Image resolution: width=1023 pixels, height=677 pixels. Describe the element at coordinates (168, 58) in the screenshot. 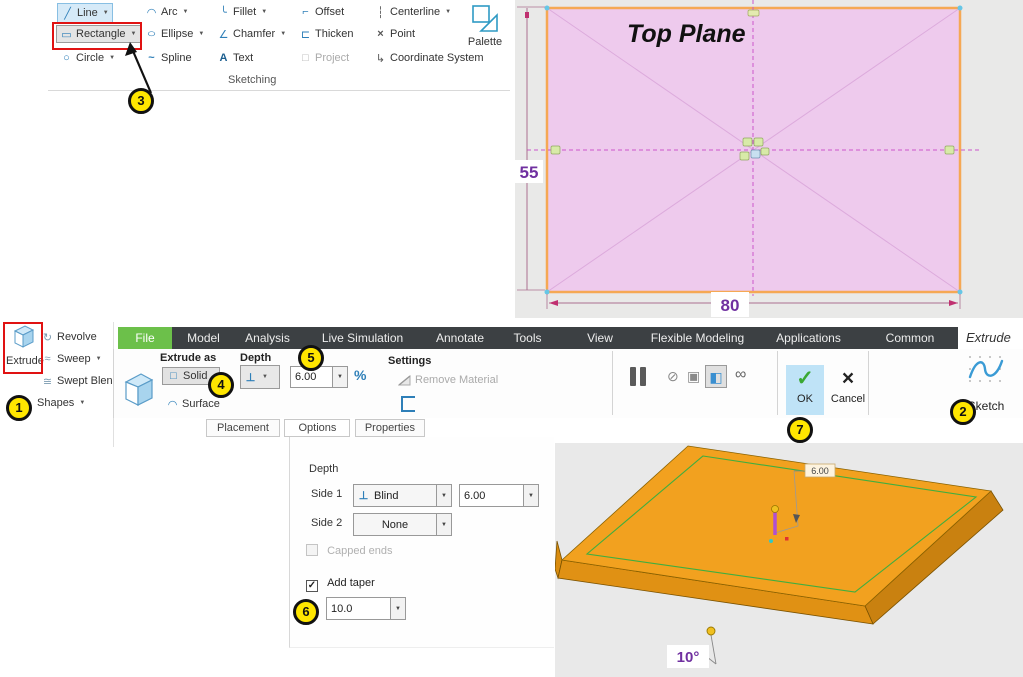

I see `spline-button: ~ Spline` at that location.